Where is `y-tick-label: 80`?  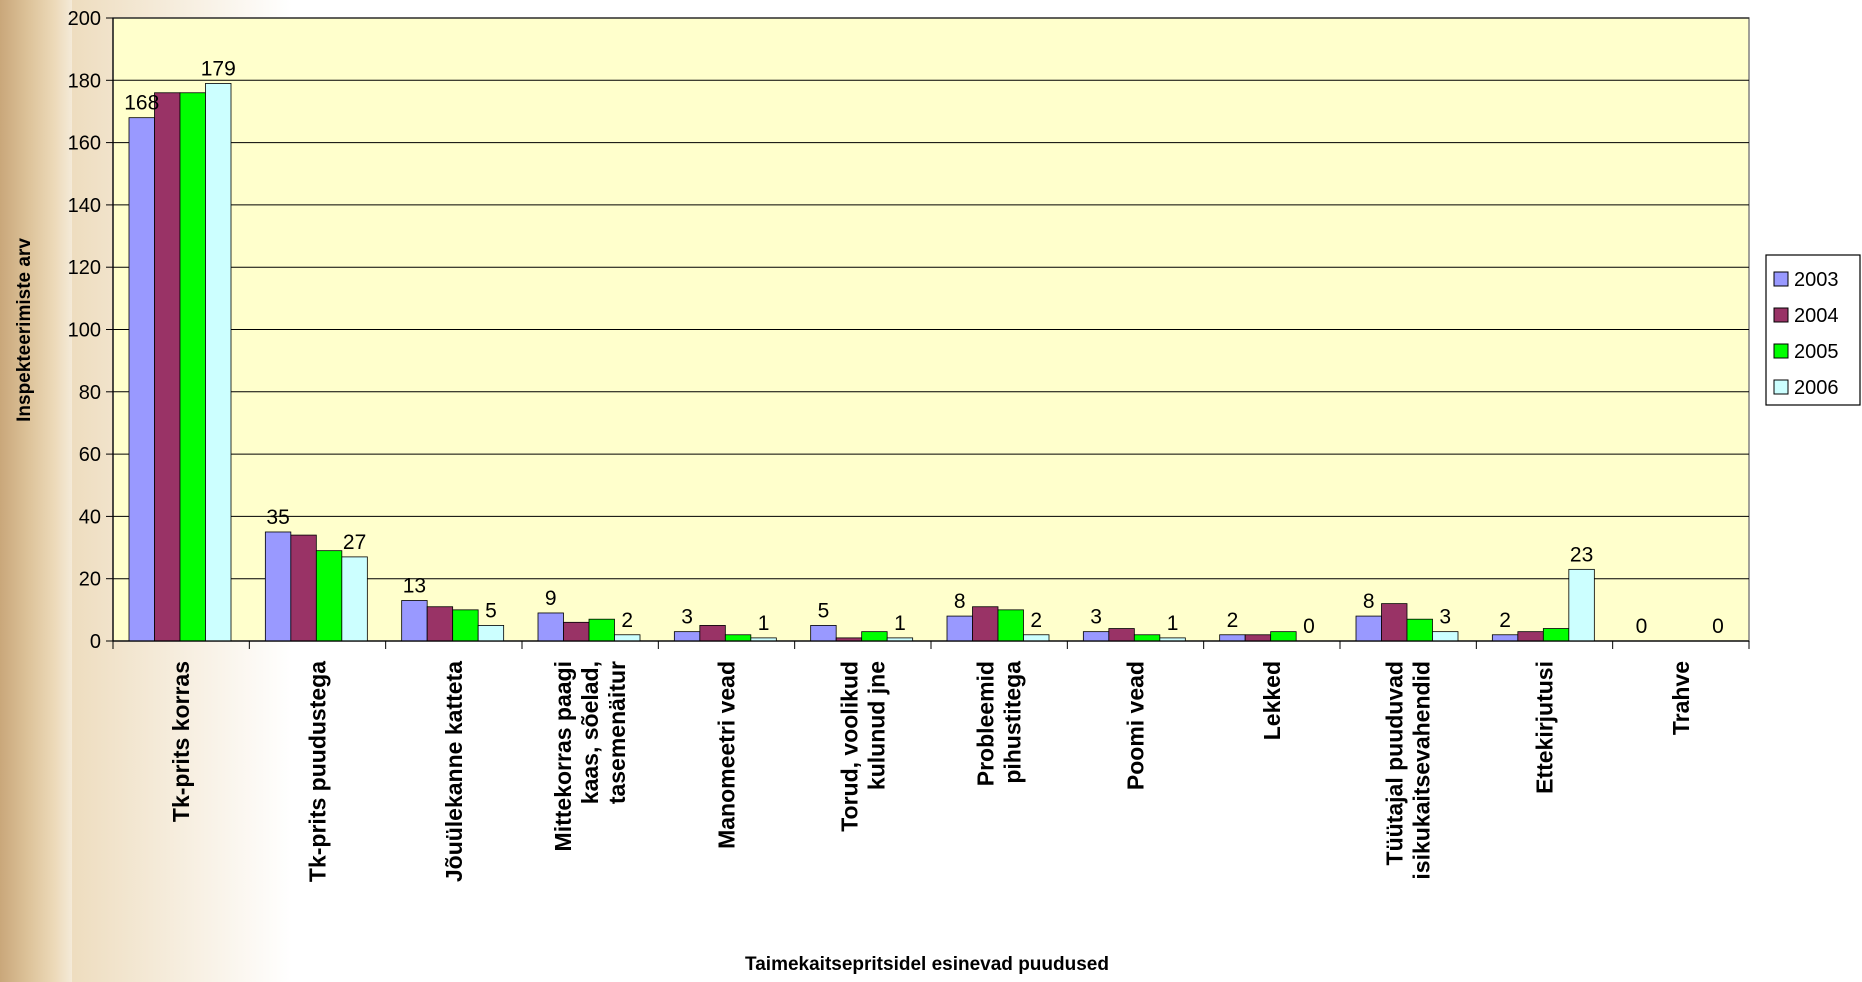 y-tick-label: 80 is located at coordinates (90, 393).